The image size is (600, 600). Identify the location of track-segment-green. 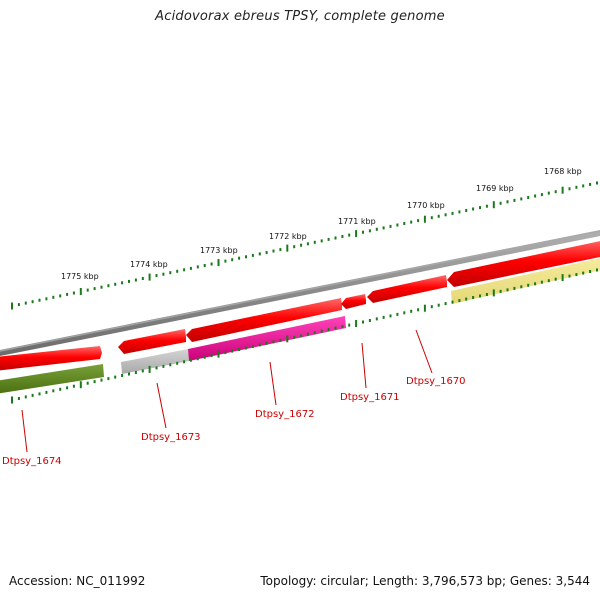
(52, 379).